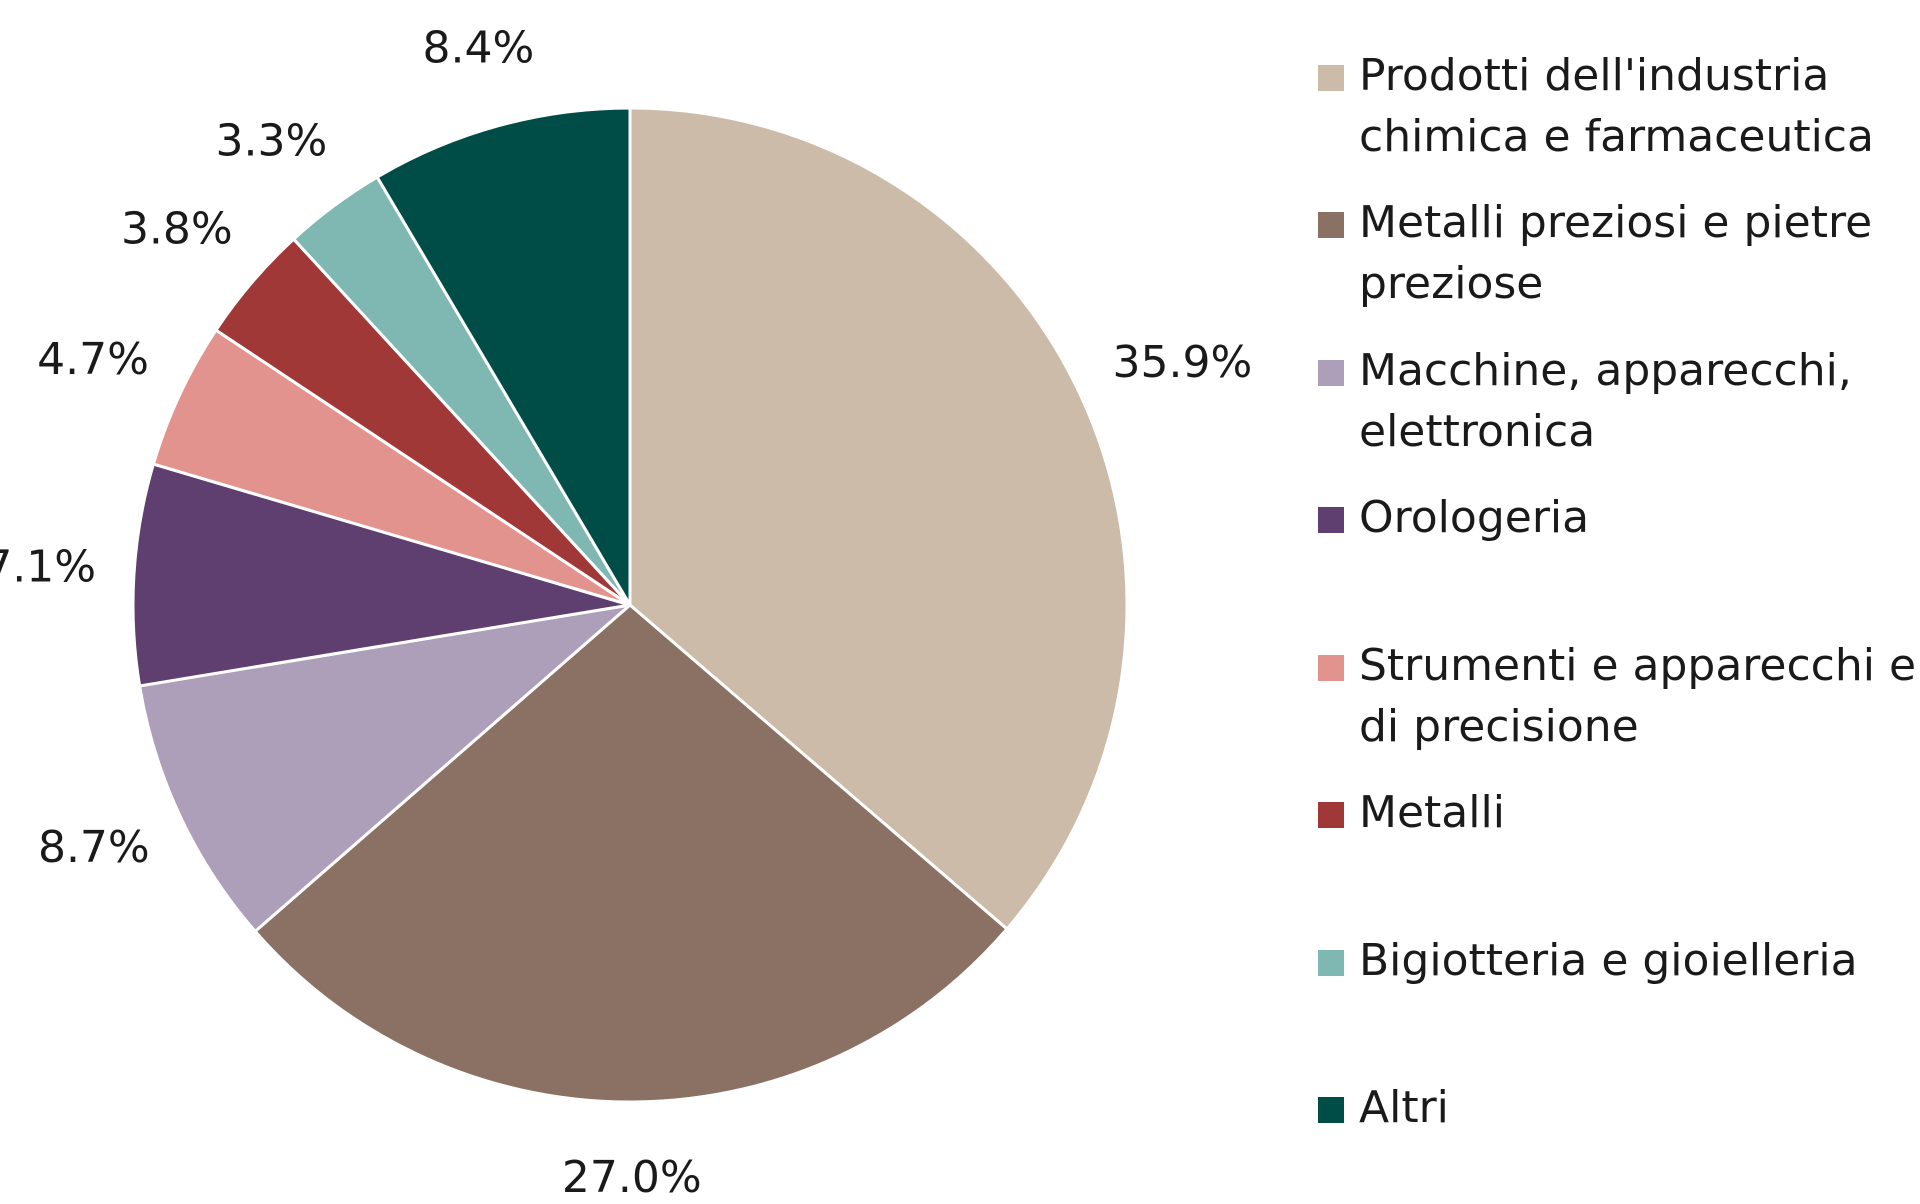 This screenshot has width=1920, height=1204. I want to click on legend-item-altri: Altri, so click(1383, 1107).